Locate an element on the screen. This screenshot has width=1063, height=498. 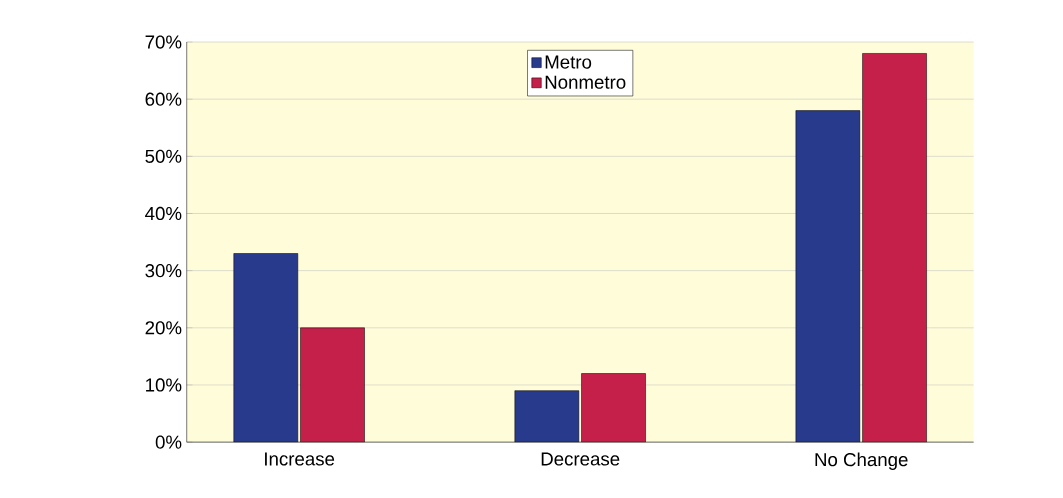
y-tick-label: 70% is located at coordinates (163, 42).